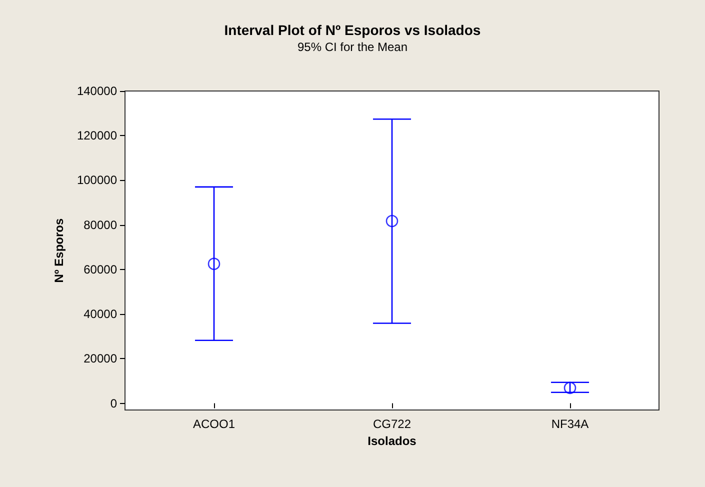 The width and height of the screenshot is (705, 487). I want to click on x-tick-label: CG722, so click(392, 424).